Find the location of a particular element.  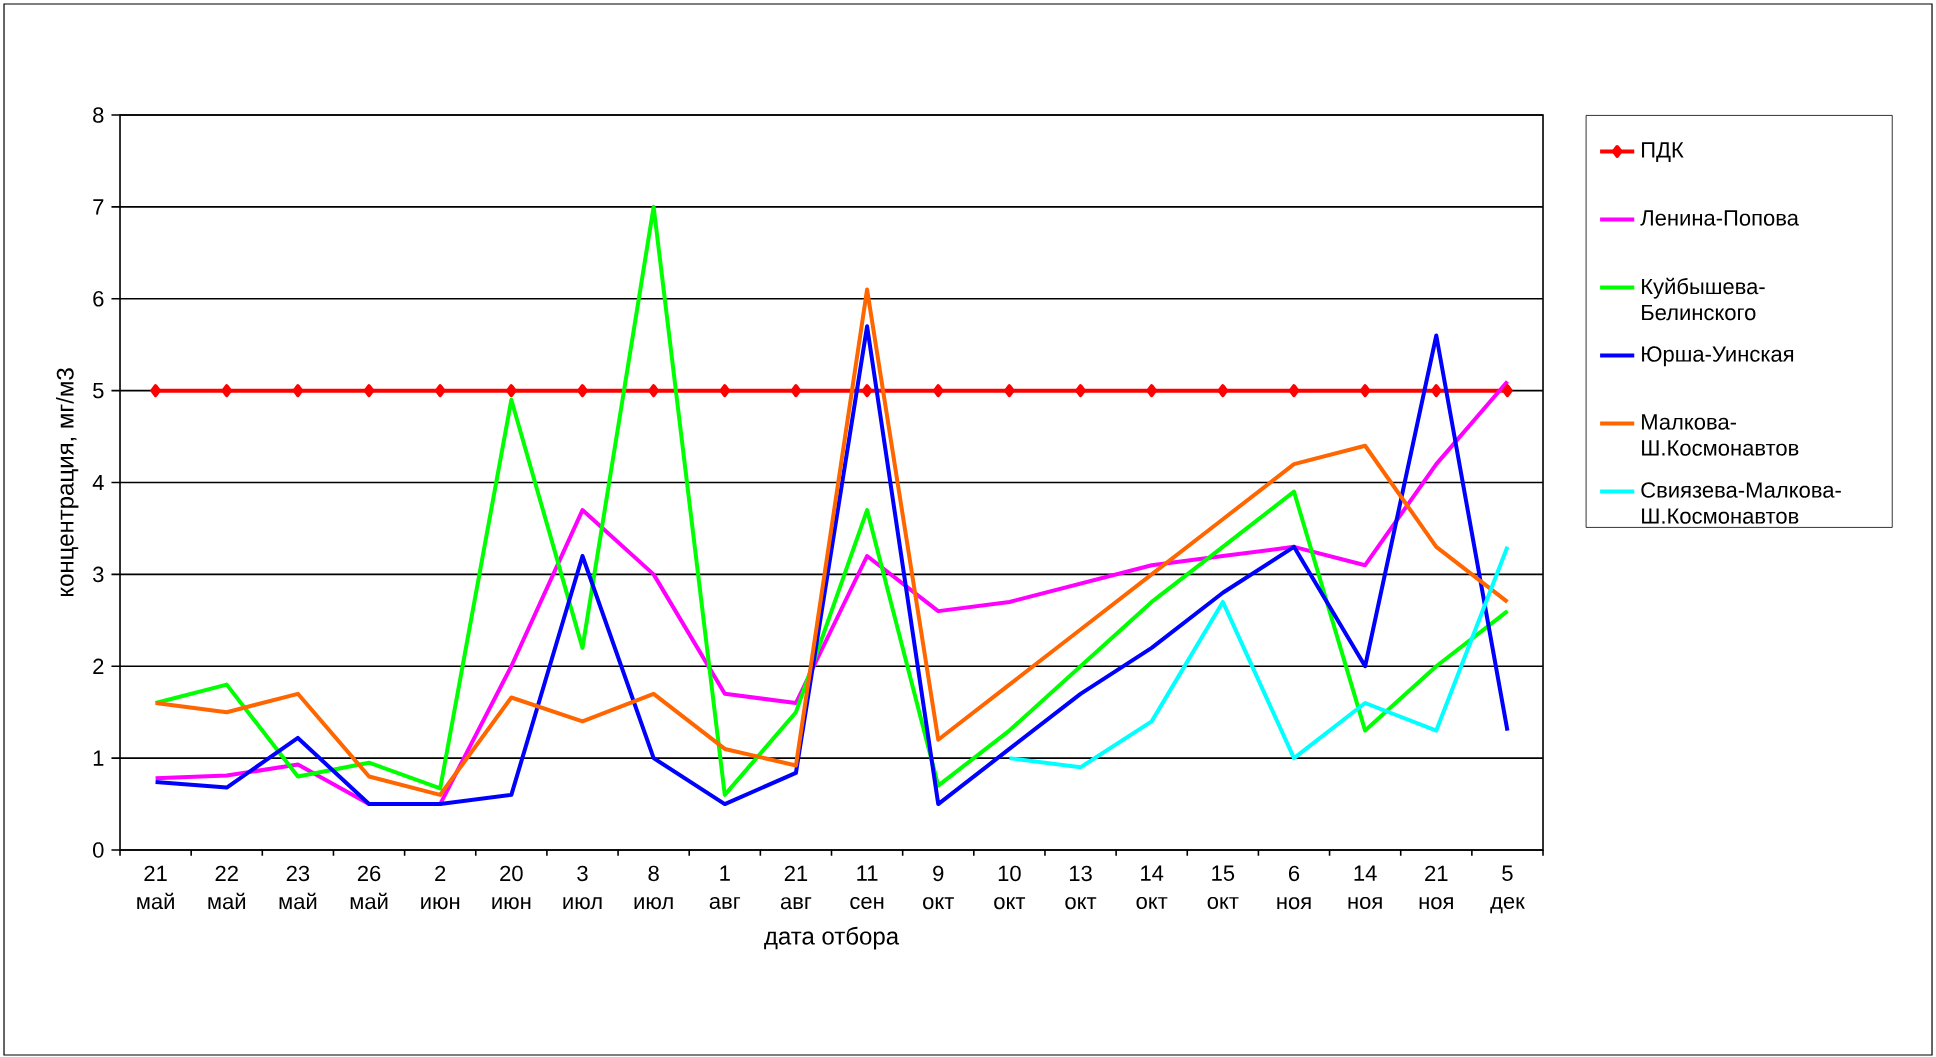

x-tick-label: 13 окт is located at coordinates (1081, 887).